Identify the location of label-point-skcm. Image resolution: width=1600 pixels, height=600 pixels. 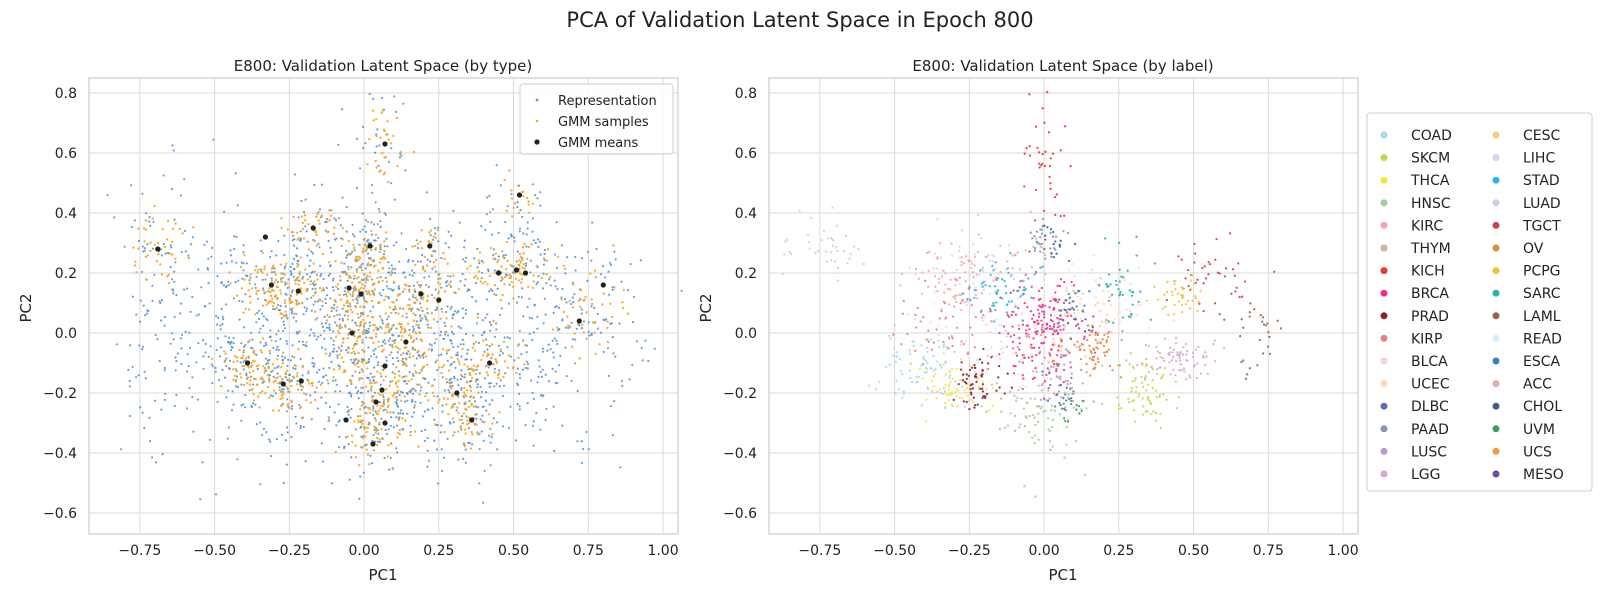
(1135, 378).